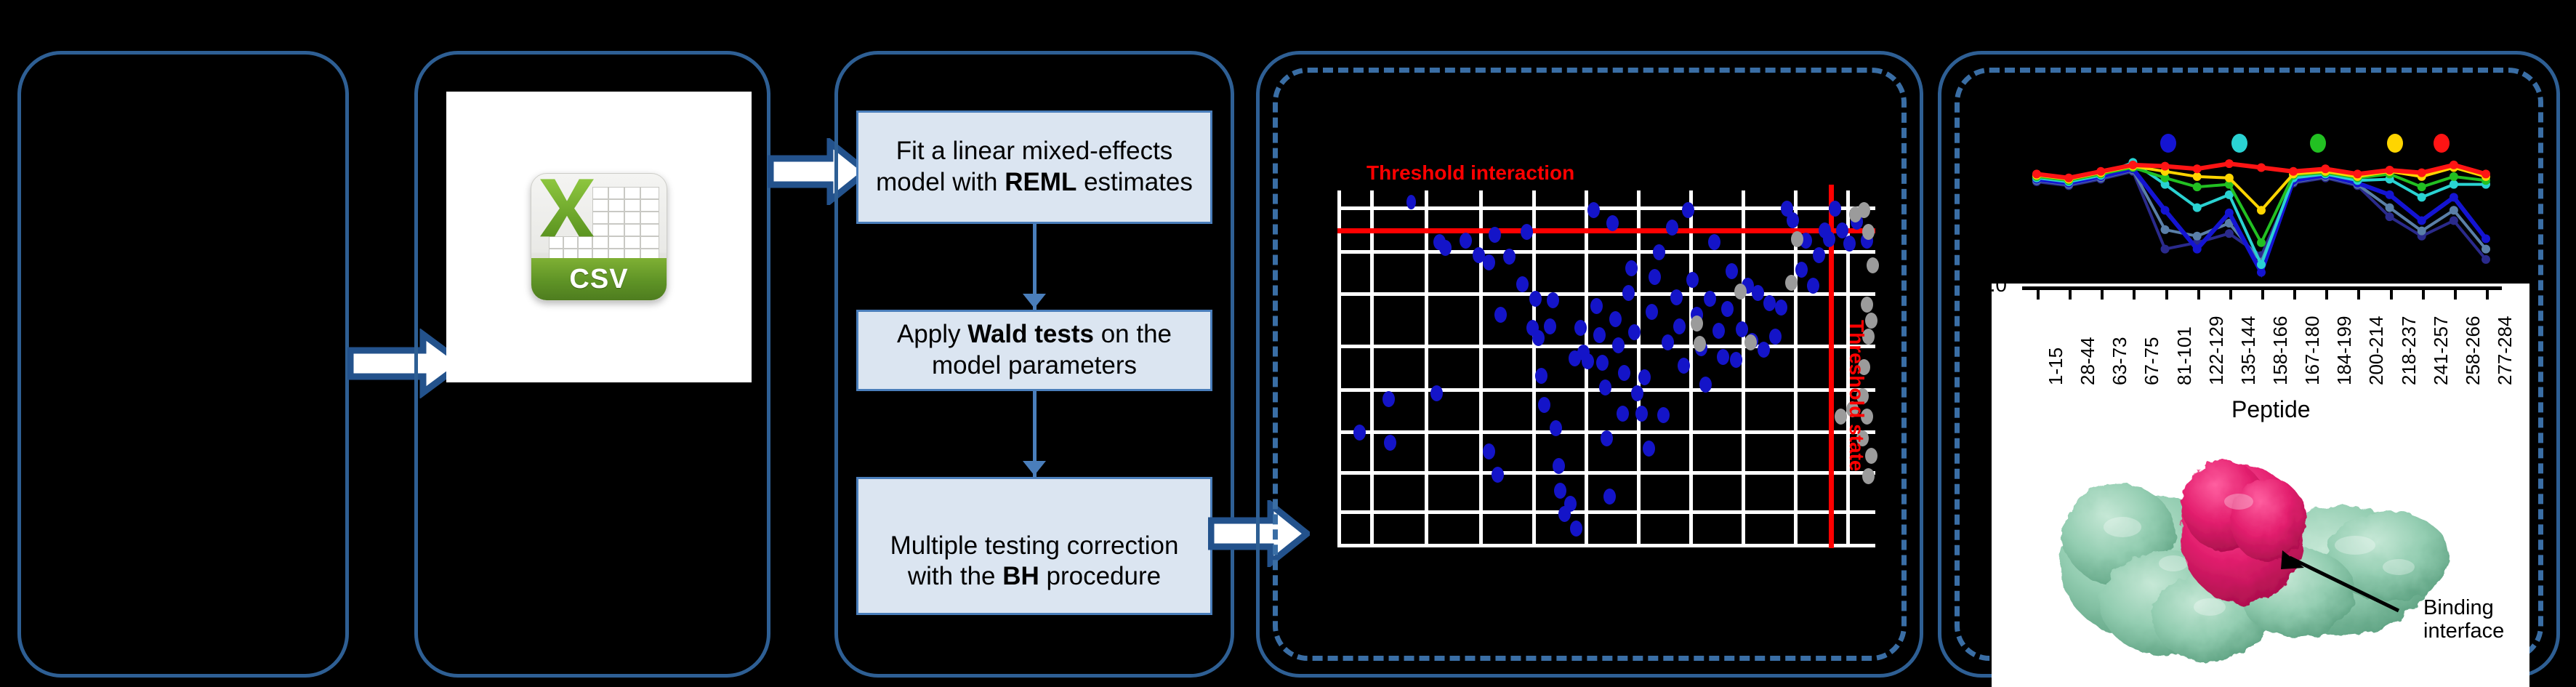 The image size is (2576, 687). I want to click on excel-x-glyph, so click(567, 208).